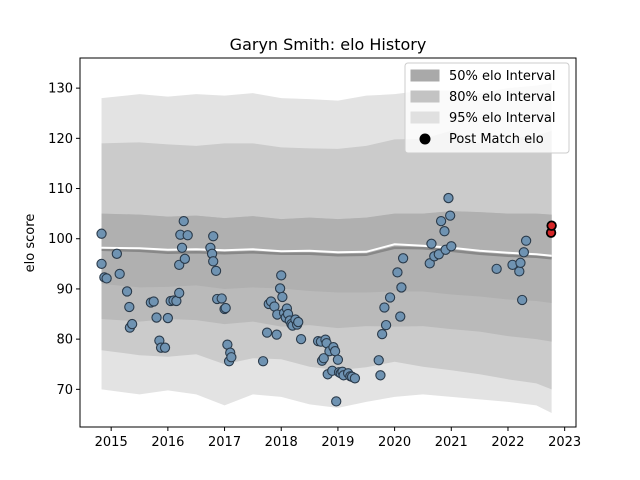 Image resolution: width=640 pixels, height=480 pixels. I want to click on x-tick-label-2015: 2015, so click(111, 442).